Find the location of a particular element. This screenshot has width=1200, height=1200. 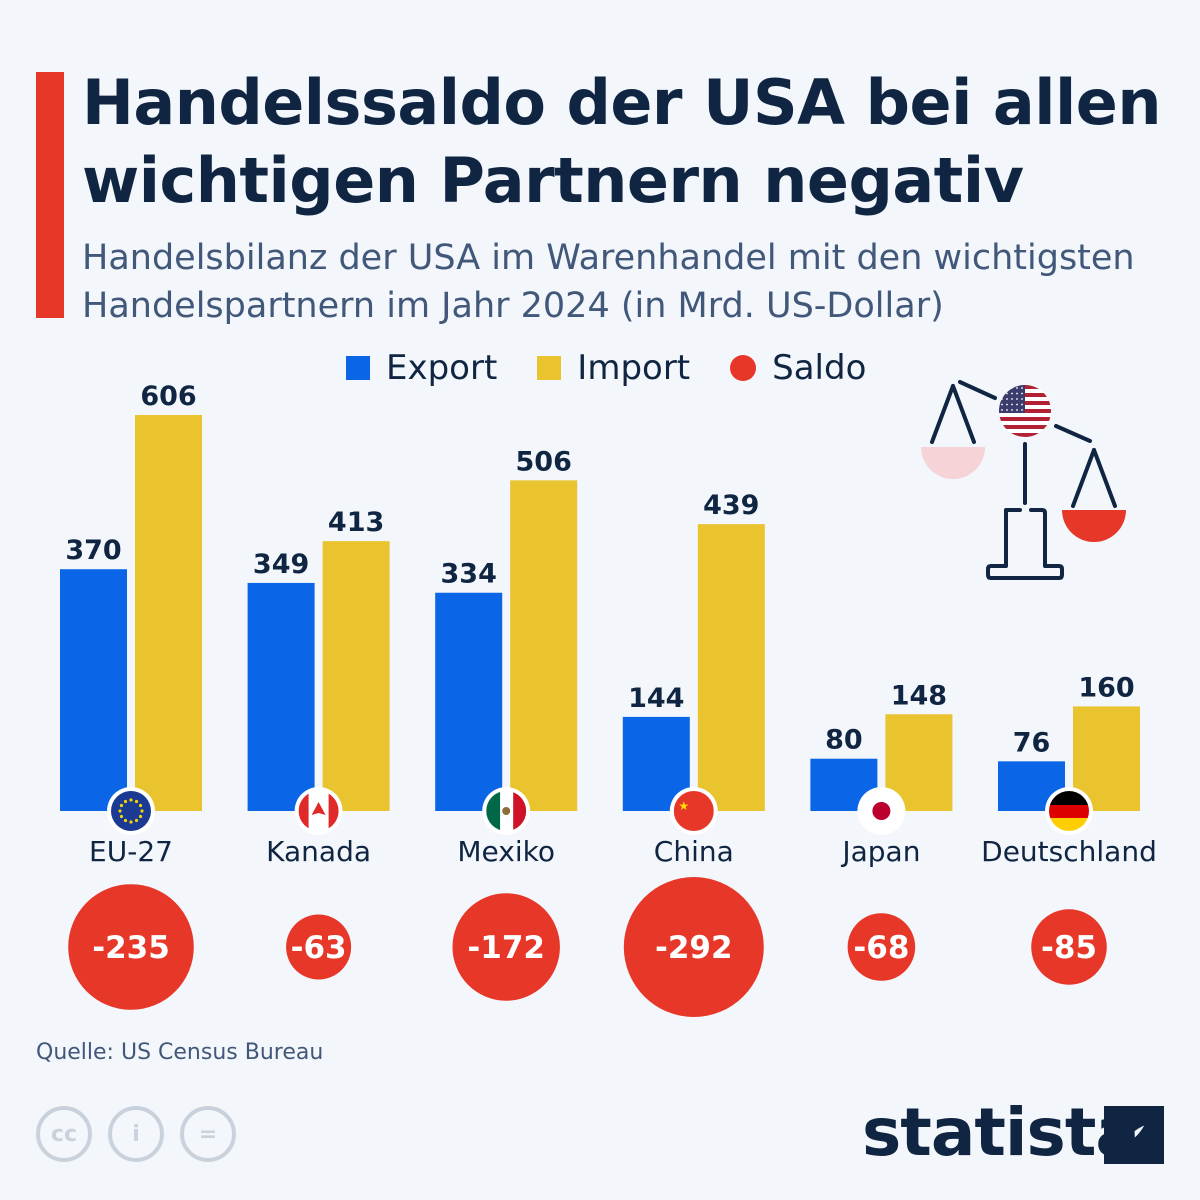

legend-label: Export is located at coordinates (442, 368).